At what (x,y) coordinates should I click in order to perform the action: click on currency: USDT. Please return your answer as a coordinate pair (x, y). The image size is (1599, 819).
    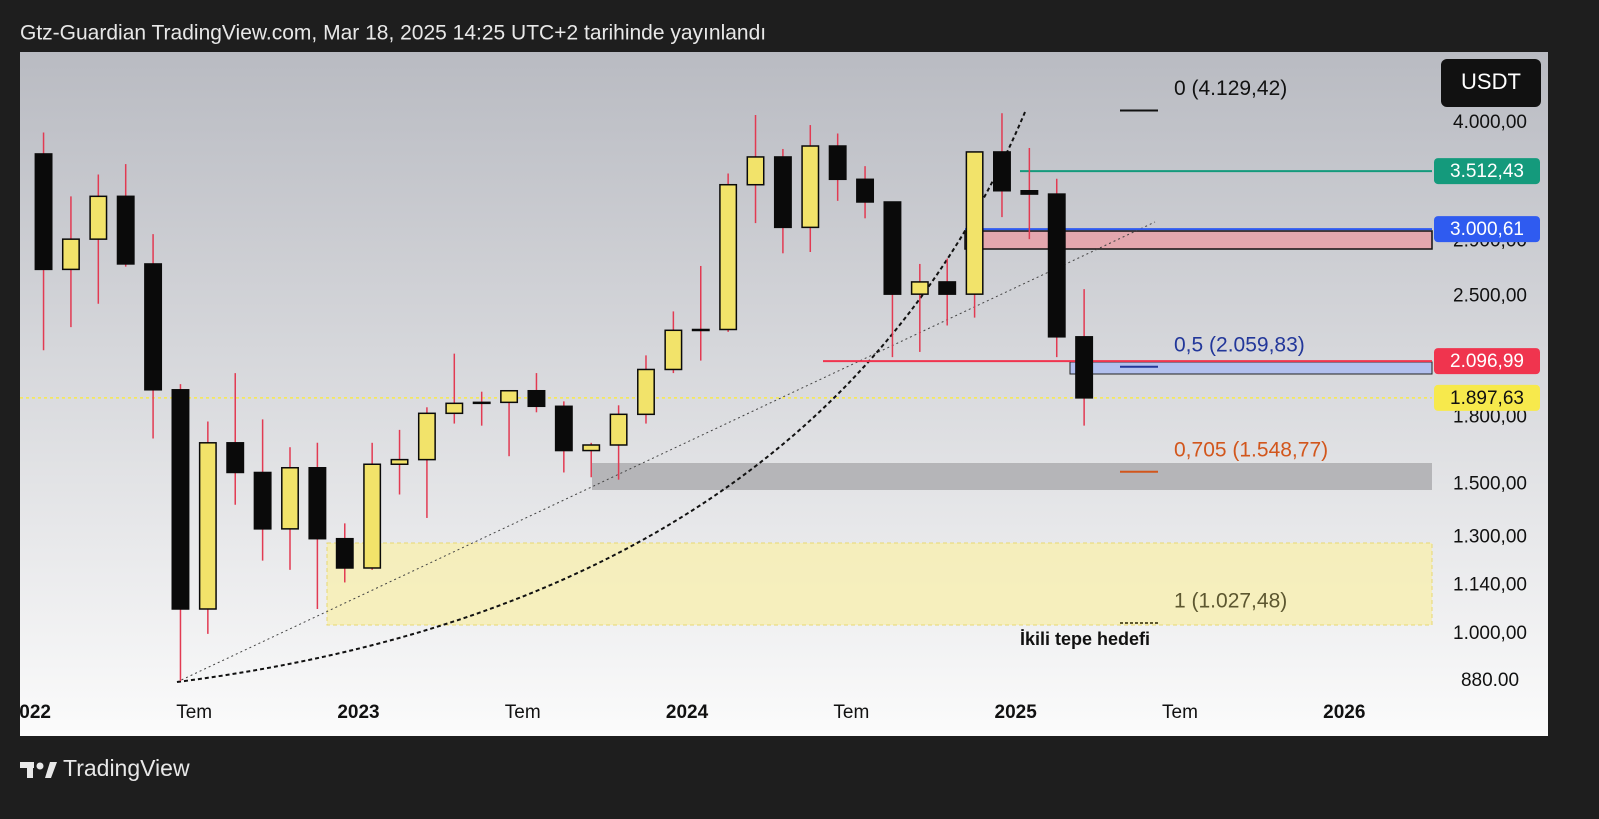
    Looking at the image, I should click on (1491, 81).